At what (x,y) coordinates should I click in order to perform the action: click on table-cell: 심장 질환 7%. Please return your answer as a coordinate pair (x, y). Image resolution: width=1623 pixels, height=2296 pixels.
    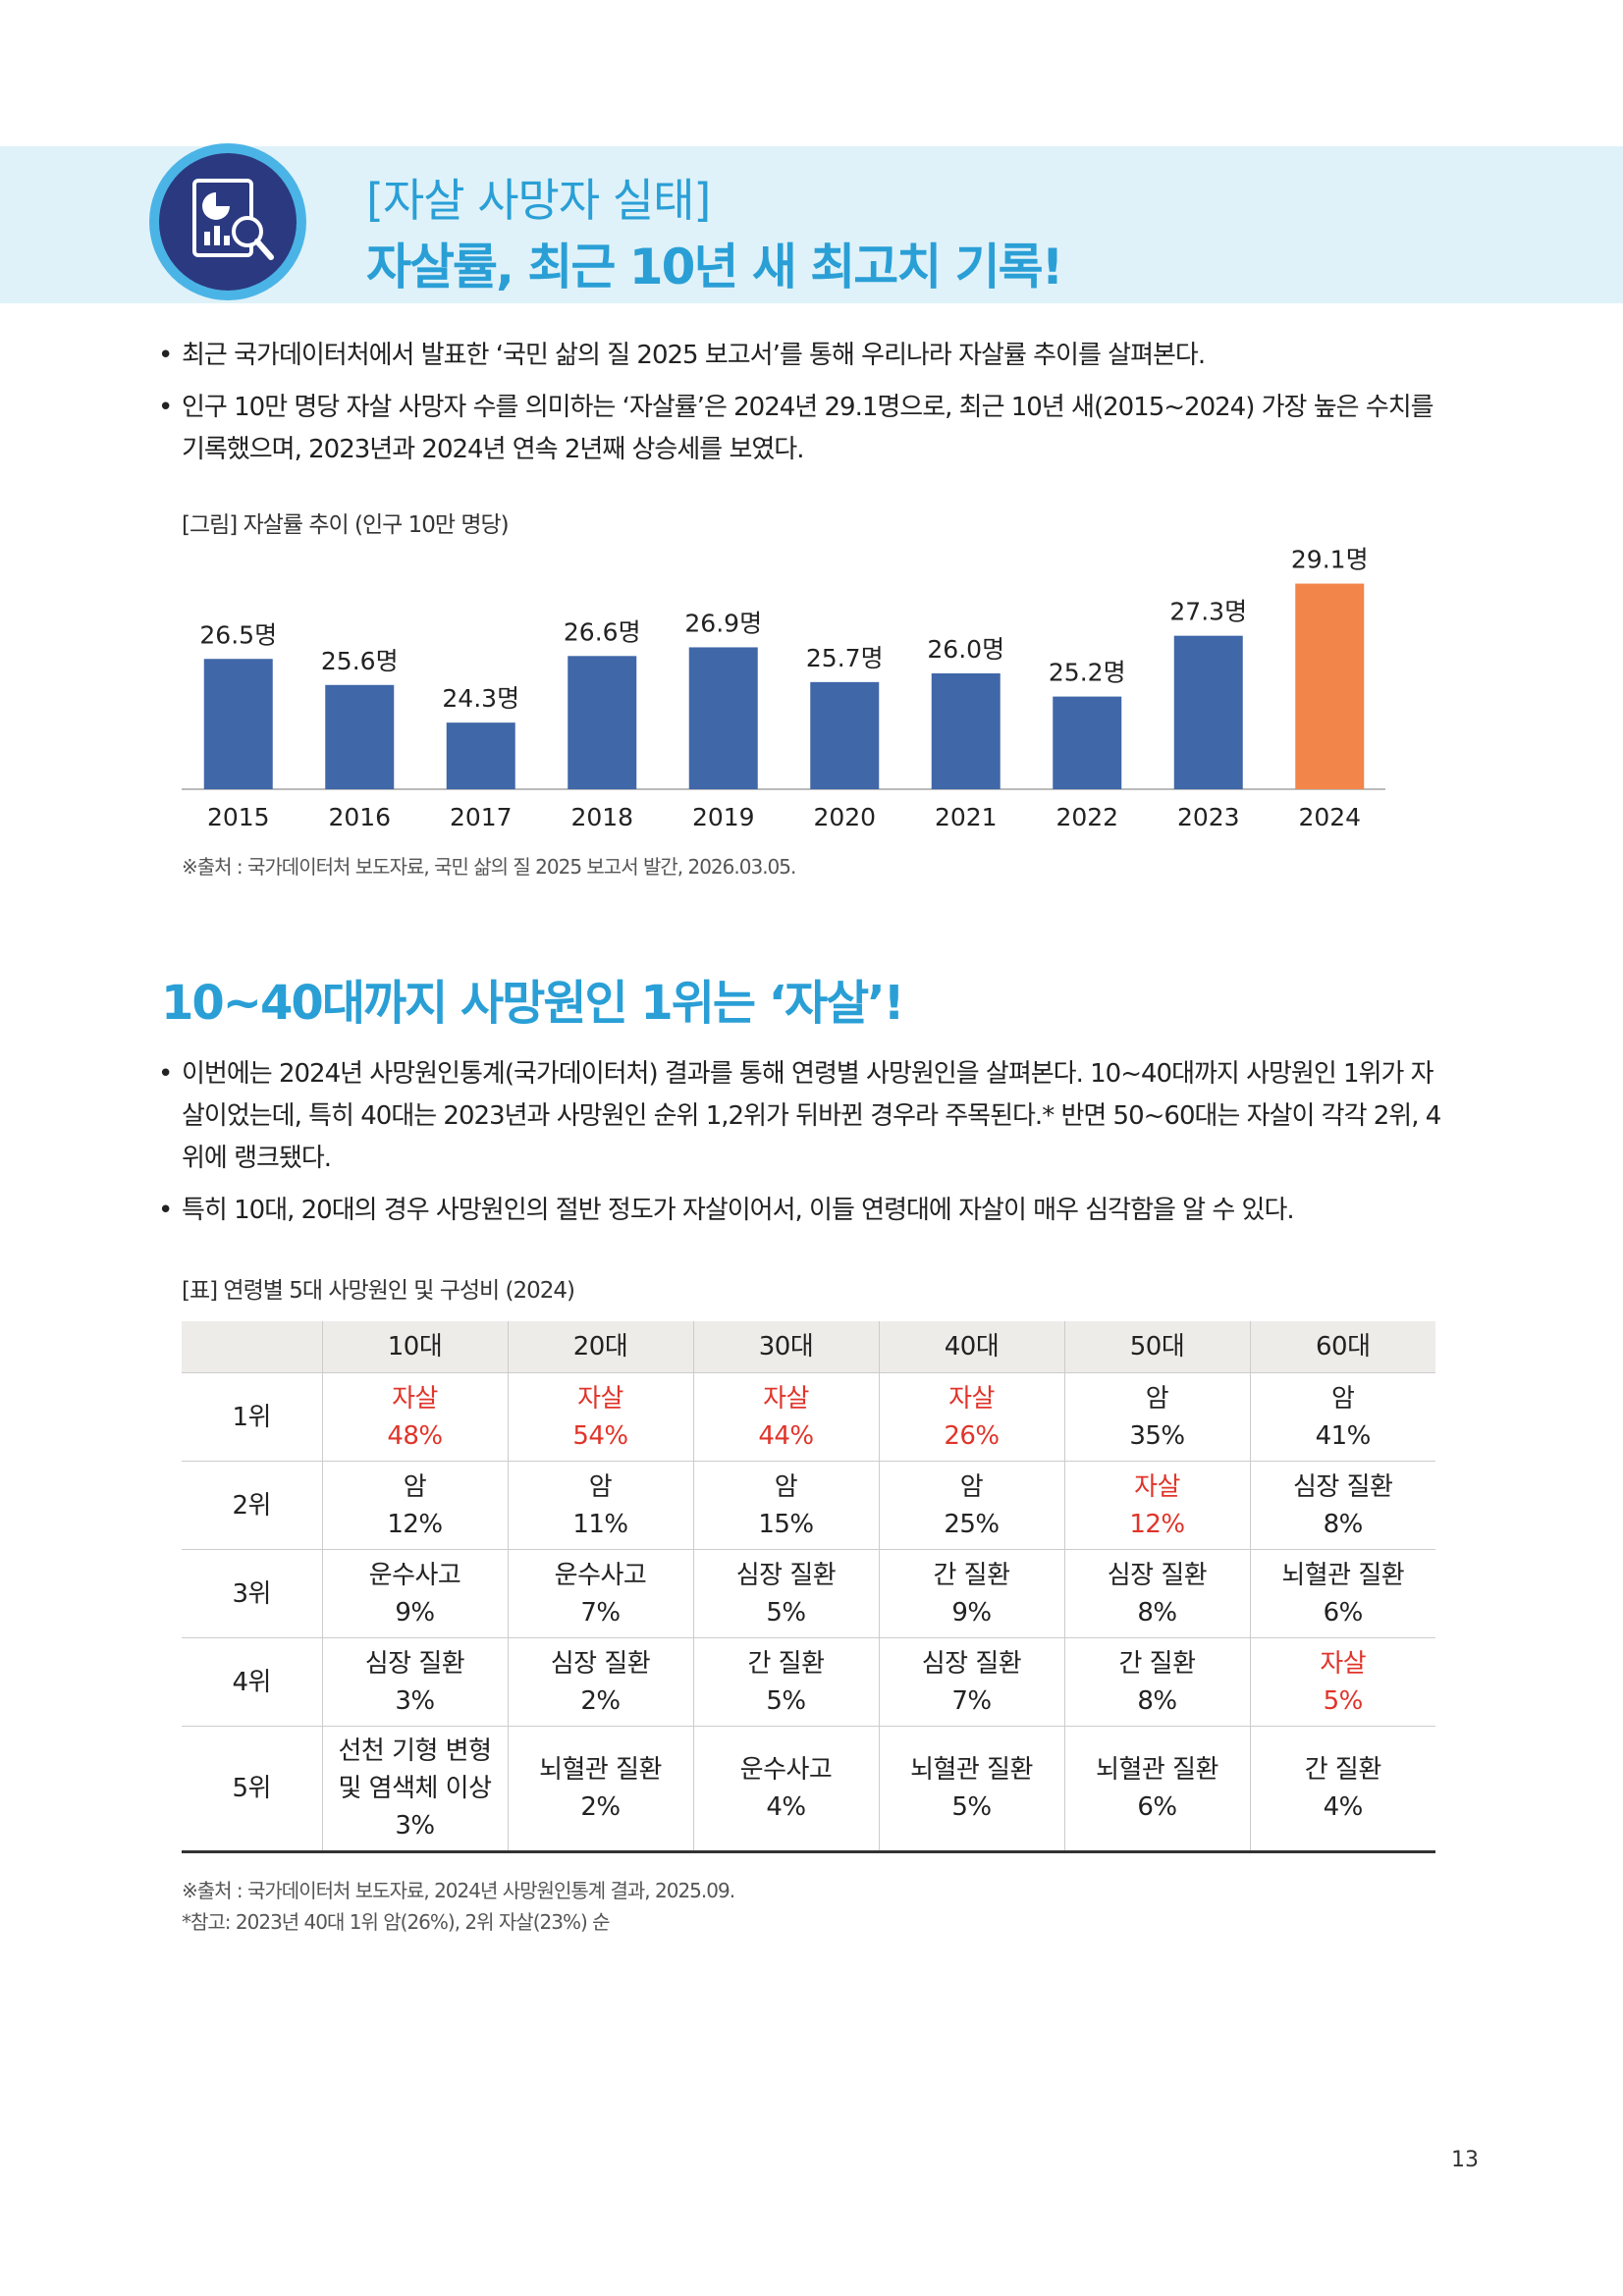
    Looking at the image, I should click on (971, 1682).